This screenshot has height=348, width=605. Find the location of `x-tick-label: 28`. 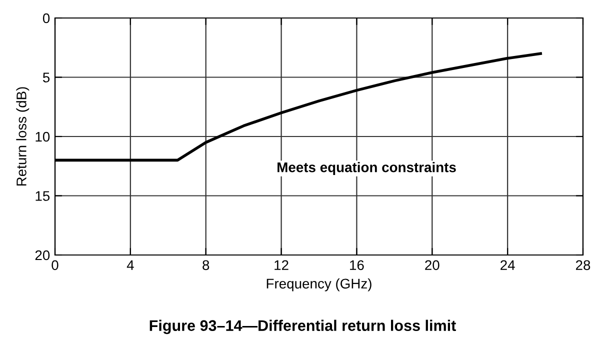

x-tick-label: 28 is located at coordinates (583, 265).